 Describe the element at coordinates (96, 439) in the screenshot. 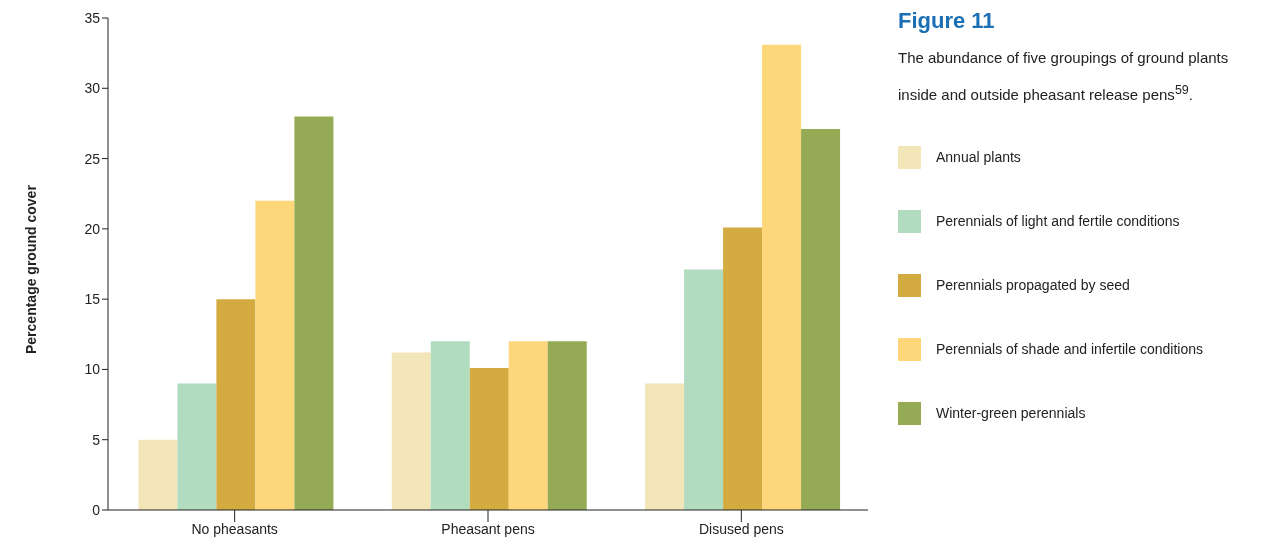

I see `y-tick-label: 5` at that location.